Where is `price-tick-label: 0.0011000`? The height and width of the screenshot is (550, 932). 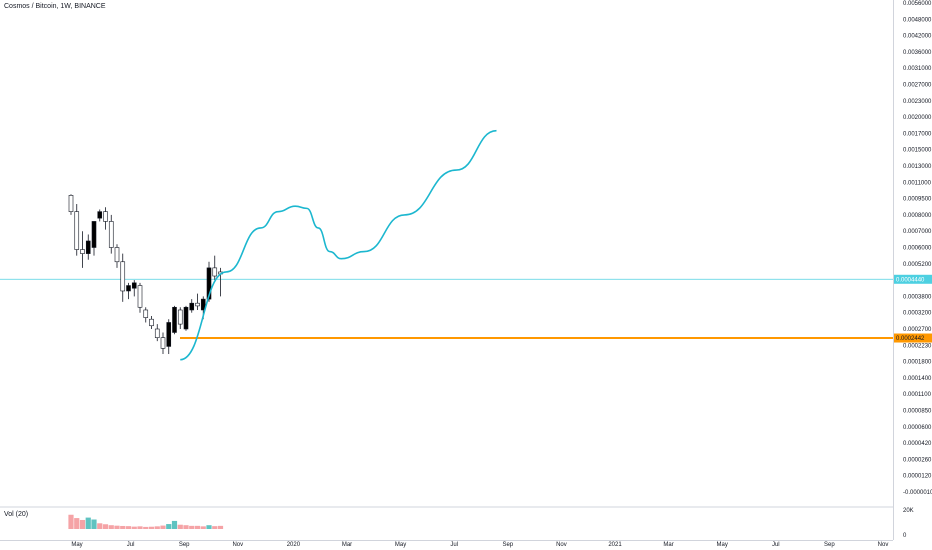
price-tick-label: 0.0011000 is located at coordinates (917, 183).